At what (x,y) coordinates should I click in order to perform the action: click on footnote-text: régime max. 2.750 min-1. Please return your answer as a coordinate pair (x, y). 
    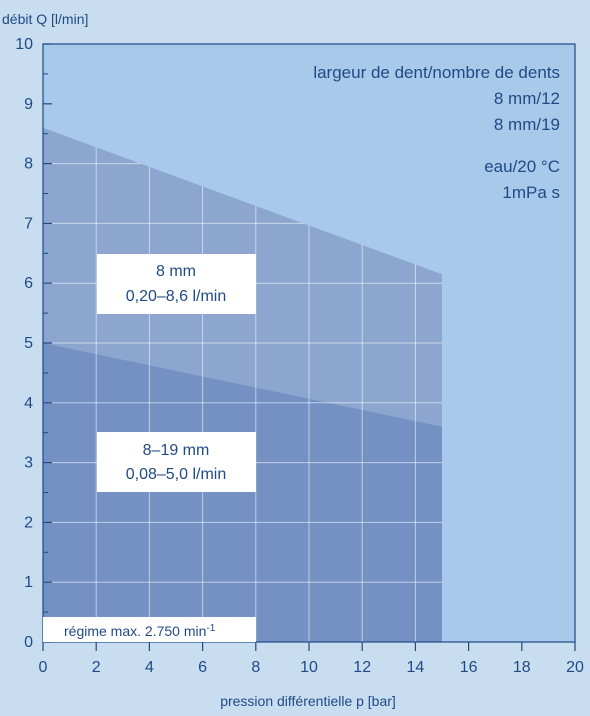
    Looking at the image, I should click on (140, 631).